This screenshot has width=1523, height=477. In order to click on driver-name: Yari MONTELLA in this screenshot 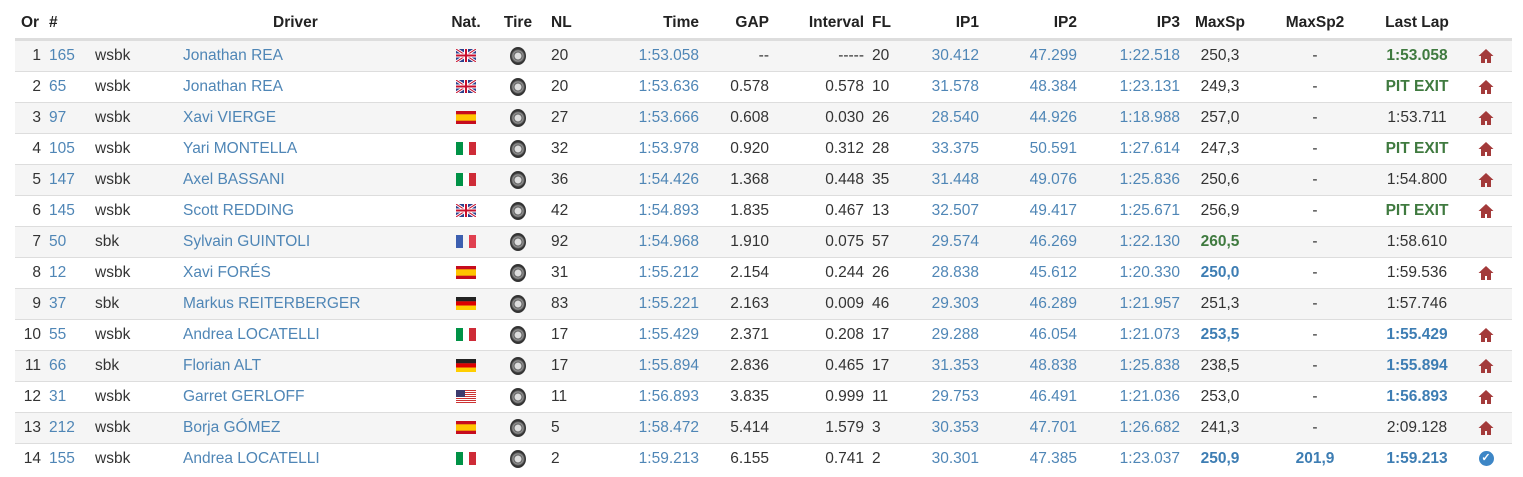, I will do `click(240, 148)`.